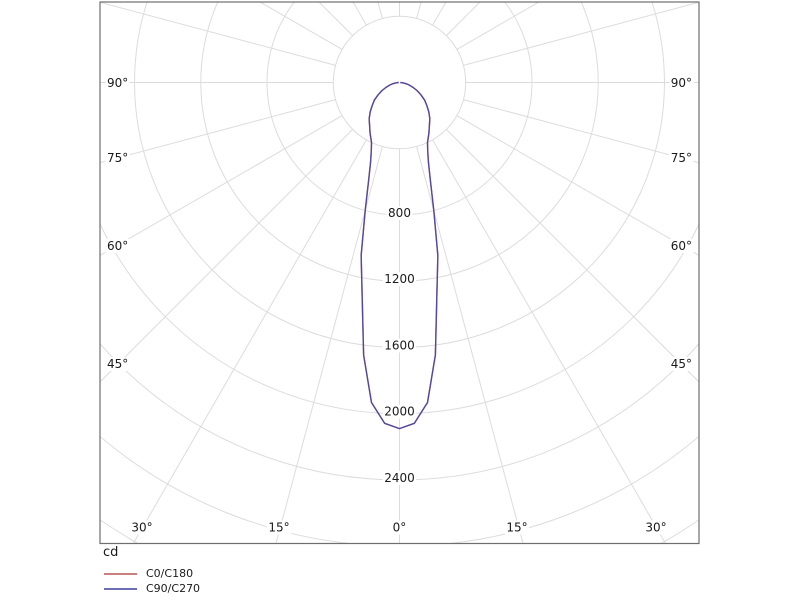 Image resolution: width=800 pixels, height=600 pixels. What do you see at coordinates (120, 573) in the screenshot?
I see `legend-line-red-icon` at bounding box center [120, 573].